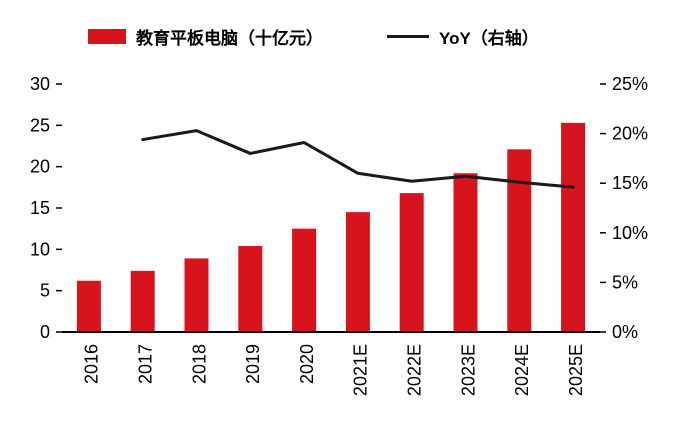 This screenshot has width=679, height=427. I want to click on left-axis-tick-label: 30, so click(40, 84).